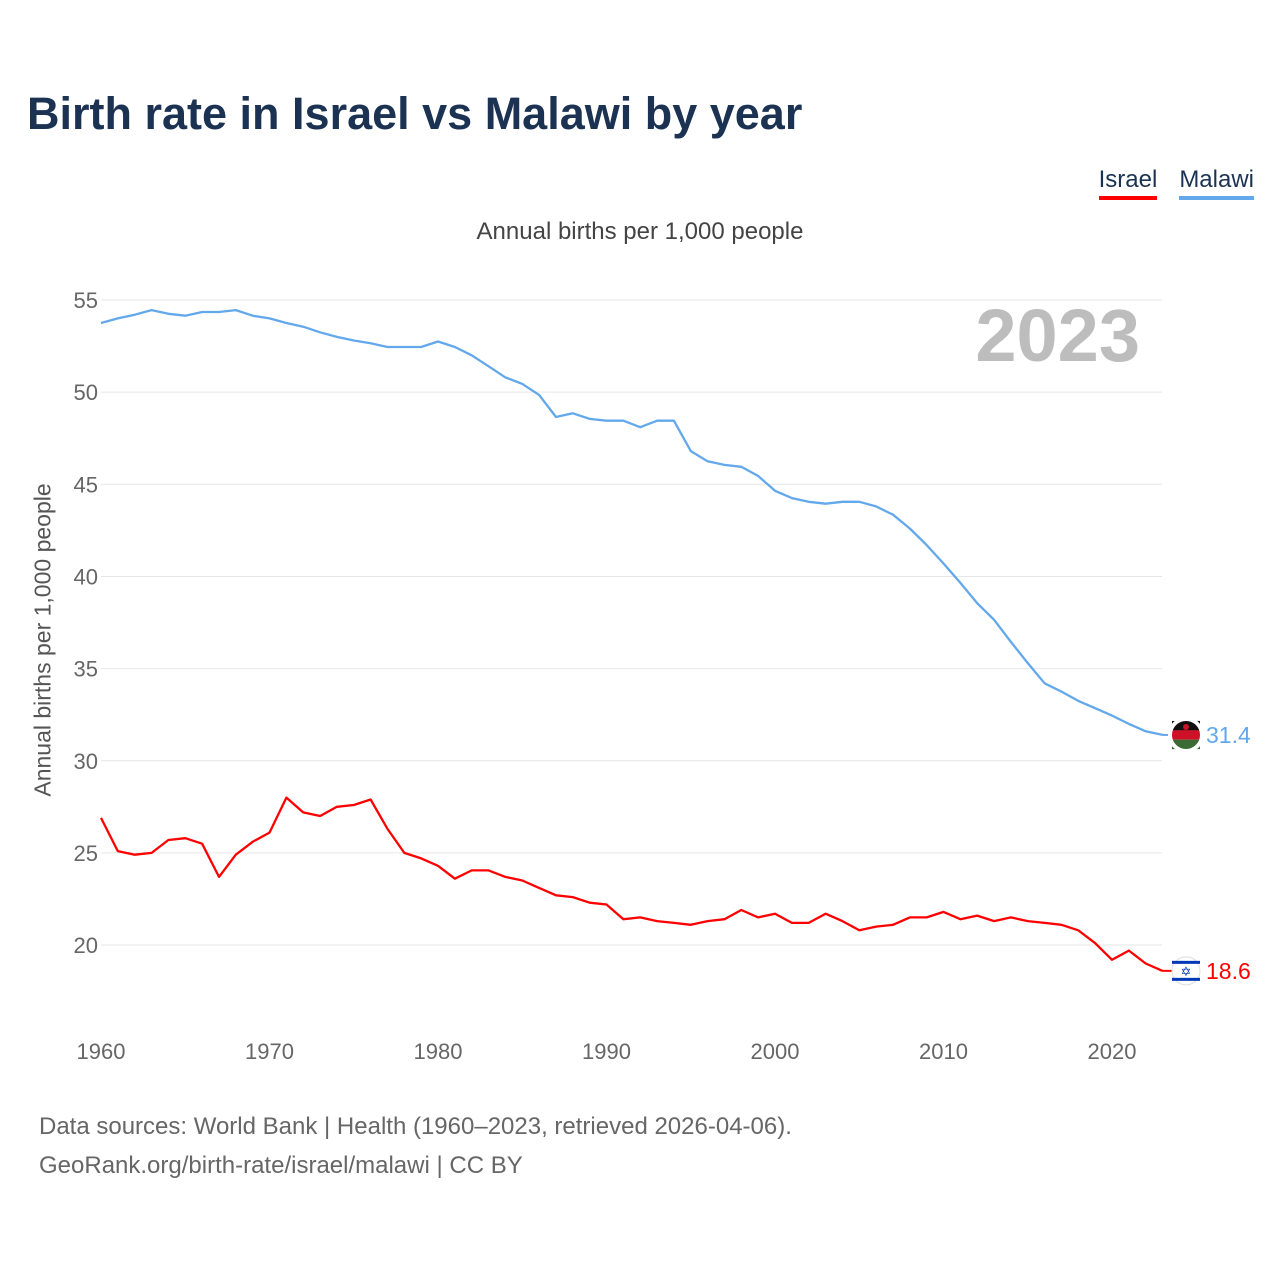 The height and width of the screenshot is (1280, 1280). I want to click on x-tick-label: 1980, so click(438, 1051).